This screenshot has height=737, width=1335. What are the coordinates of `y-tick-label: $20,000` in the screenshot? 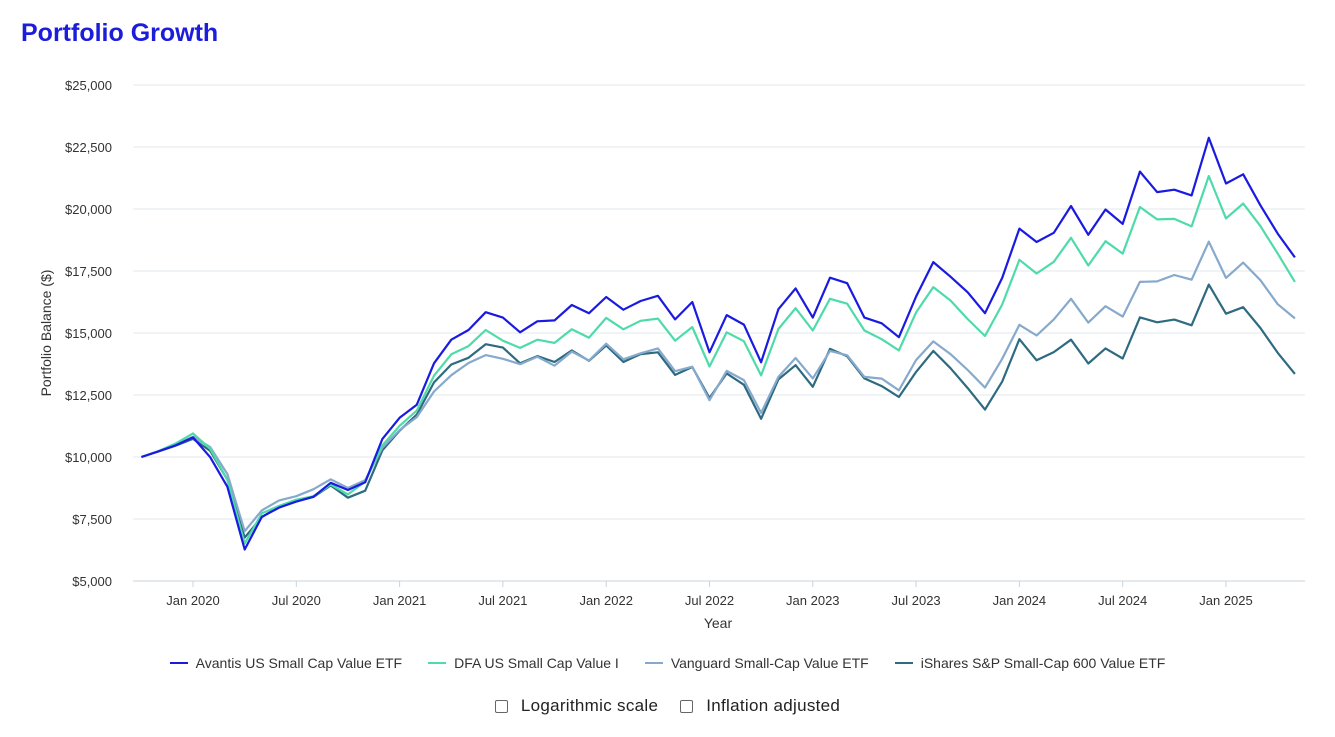 It's located at (88, 209).